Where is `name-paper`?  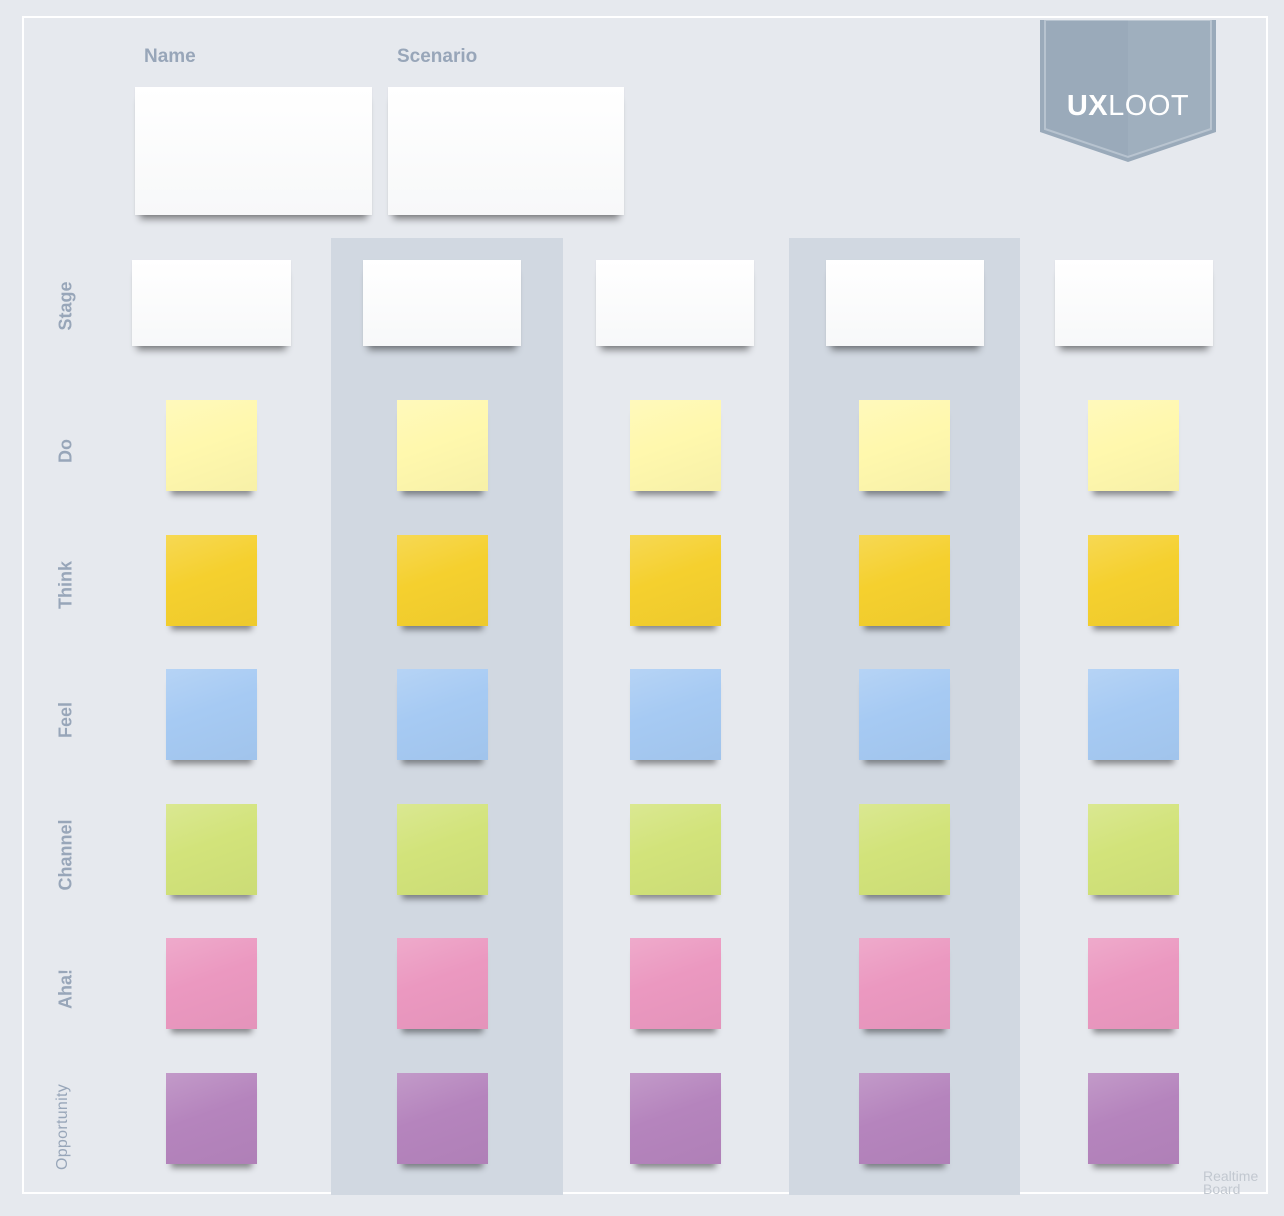
name-paper is located at coordinates (253, 151).